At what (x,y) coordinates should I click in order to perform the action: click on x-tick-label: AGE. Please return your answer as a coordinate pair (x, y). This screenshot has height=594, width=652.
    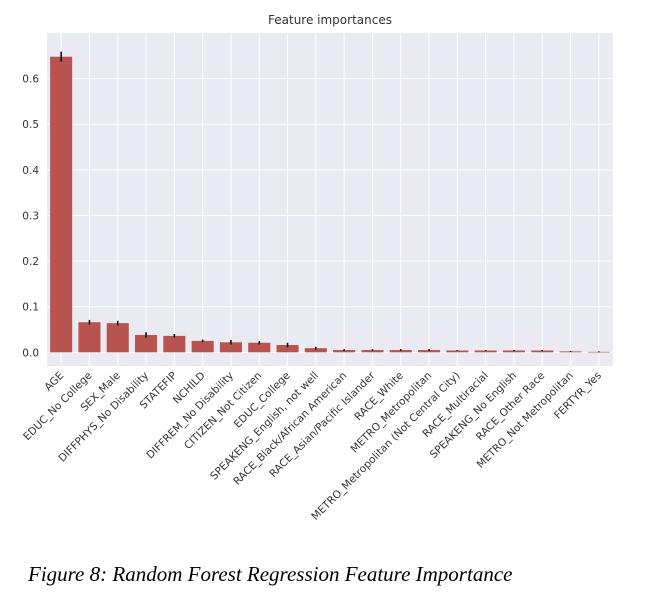
    Looking at the image, I should click on (54, 382).